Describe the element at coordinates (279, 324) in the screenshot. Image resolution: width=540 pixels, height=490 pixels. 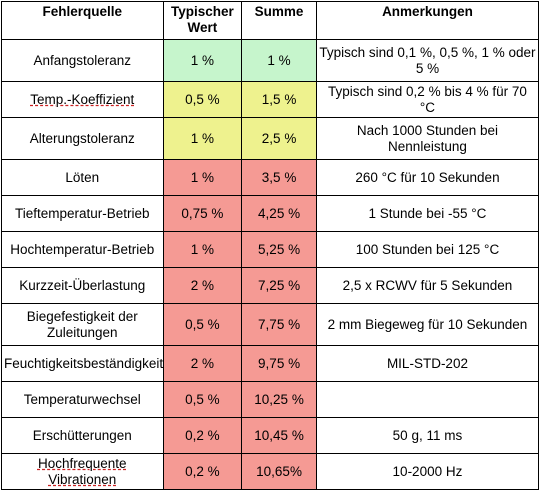
I see `sum-cell: 7,75 %` at that location.